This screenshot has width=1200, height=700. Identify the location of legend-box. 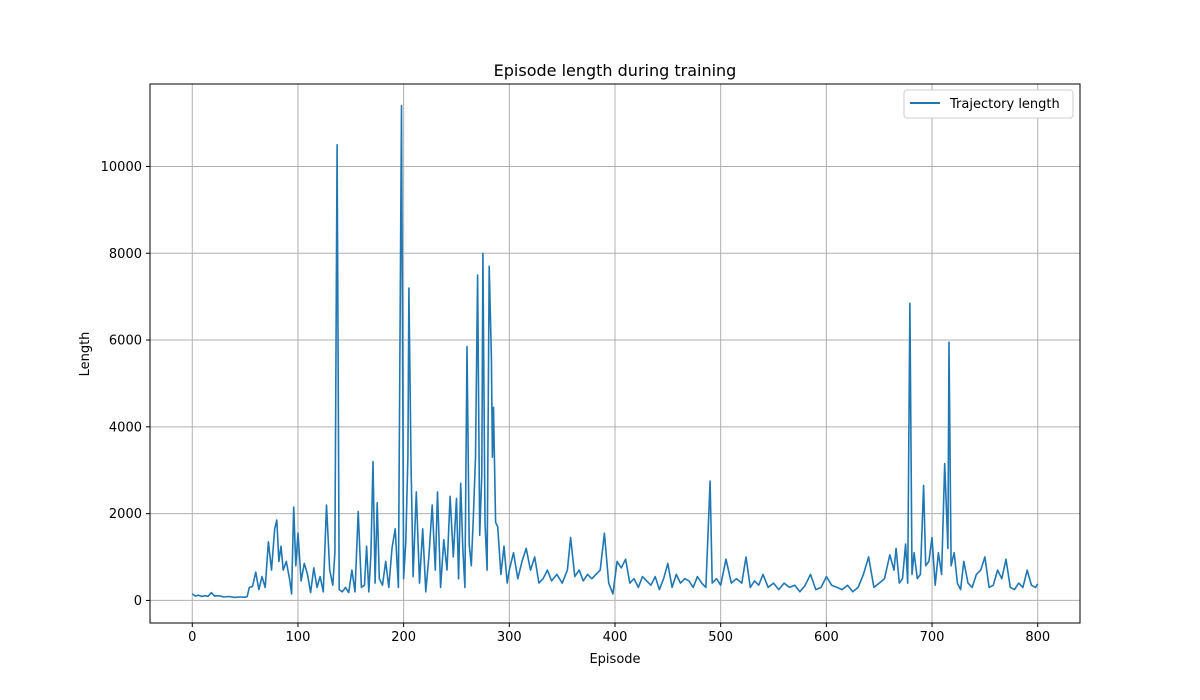
(988, 104).